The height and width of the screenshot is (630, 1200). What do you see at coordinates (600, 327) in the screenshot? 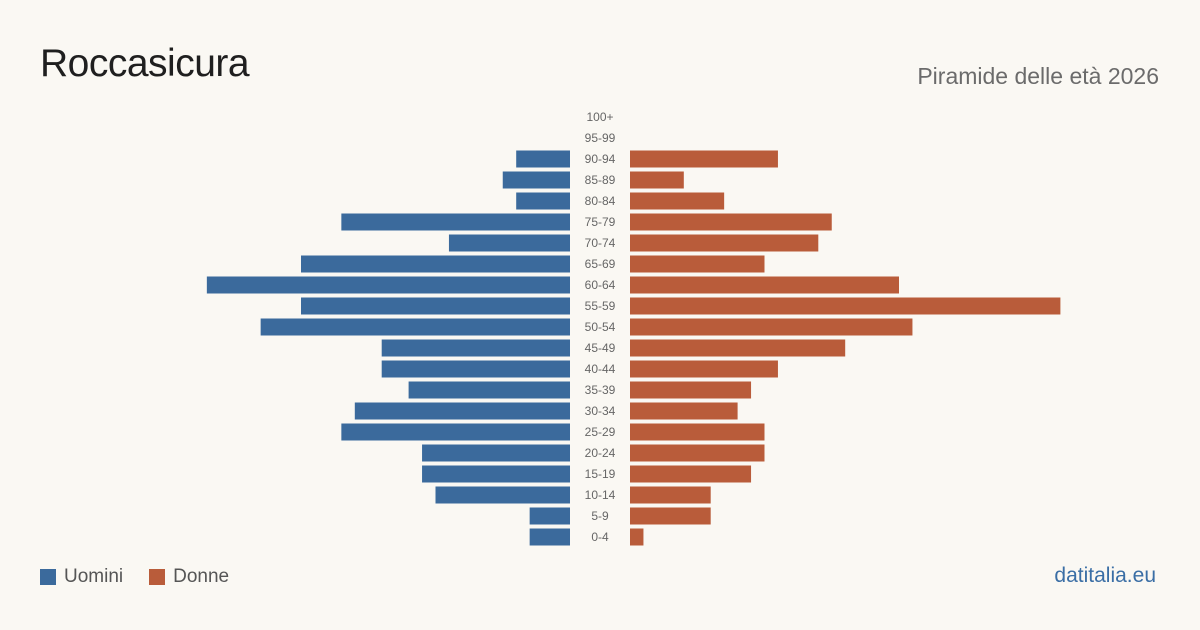
I see `age-label: 50-54` at bounding box center [600, 327].